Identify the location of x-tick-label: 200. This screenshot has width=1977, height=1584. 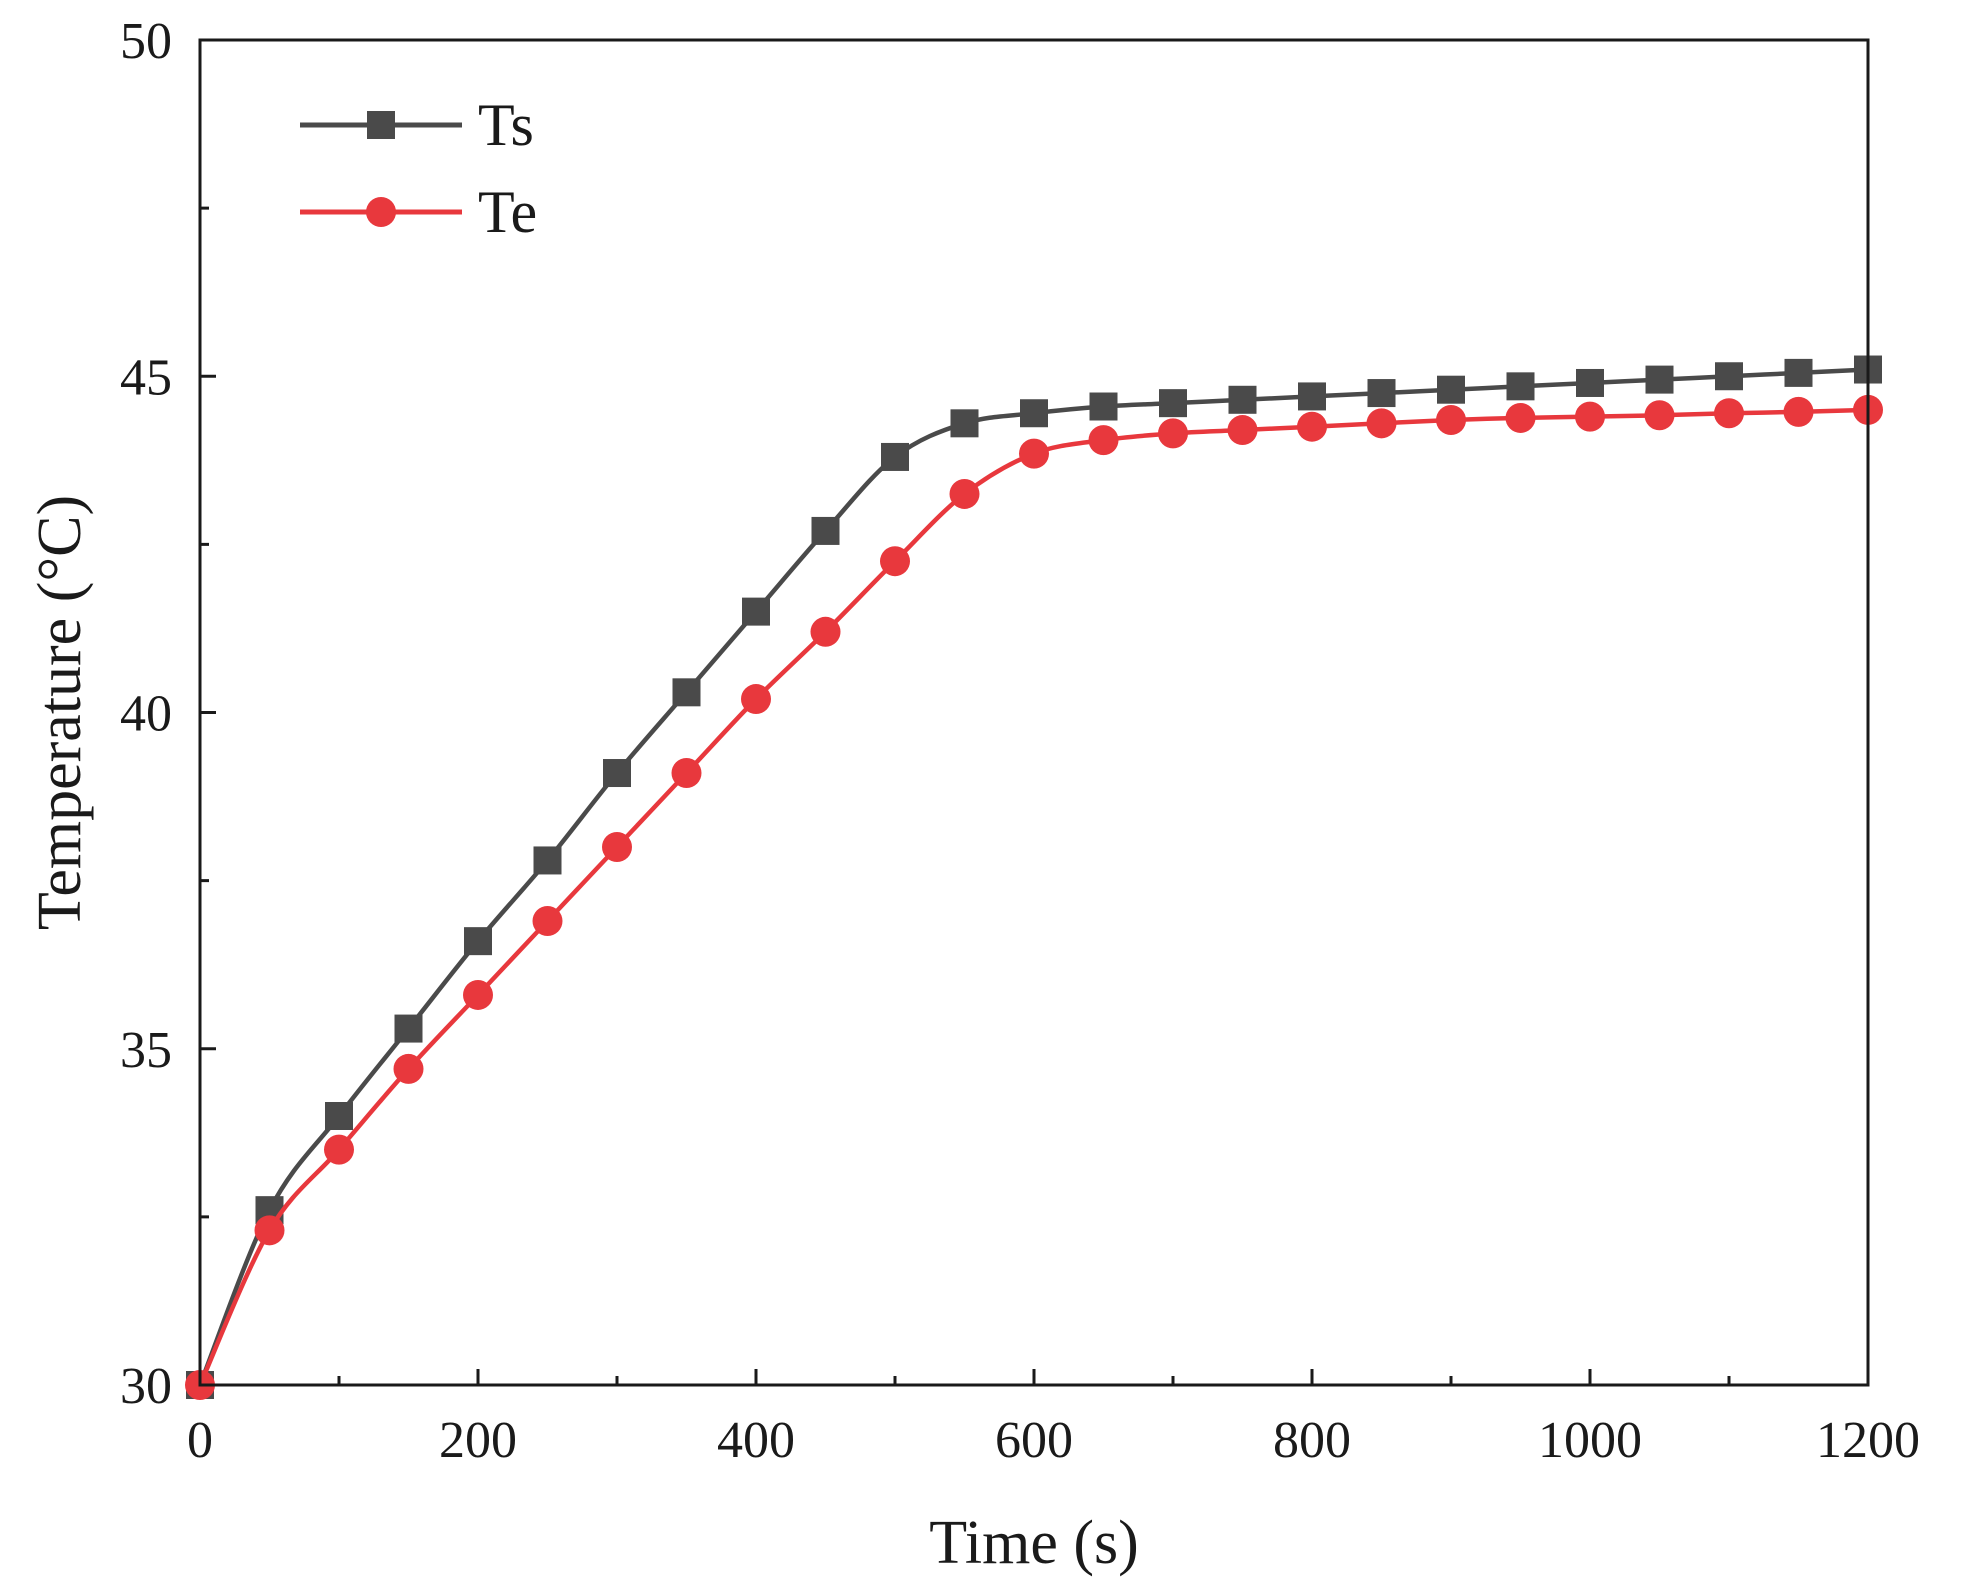
(478, 1440).